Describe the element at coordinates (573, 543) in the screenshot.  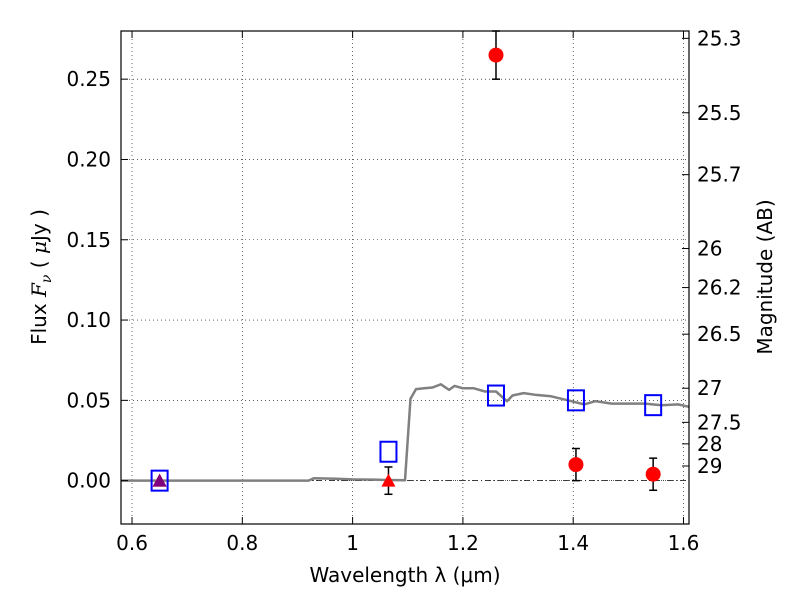
I see `x-tick-label: 1.4` at that location.